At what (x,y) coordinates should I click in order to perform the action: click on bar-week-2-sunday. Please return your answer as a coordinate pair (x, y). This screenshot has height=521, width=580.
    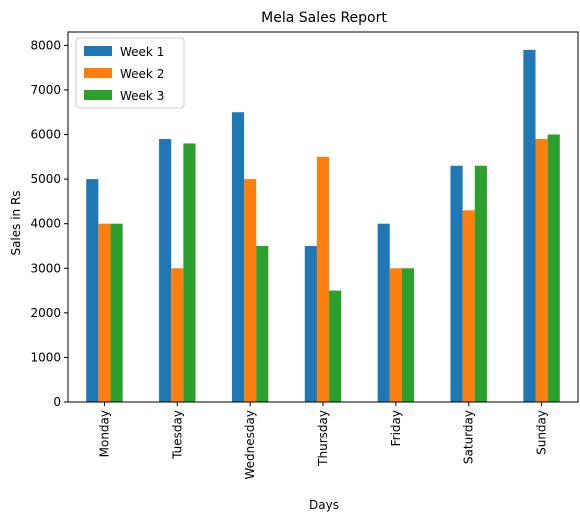
    Looking at the image, I should click on (541, 270).